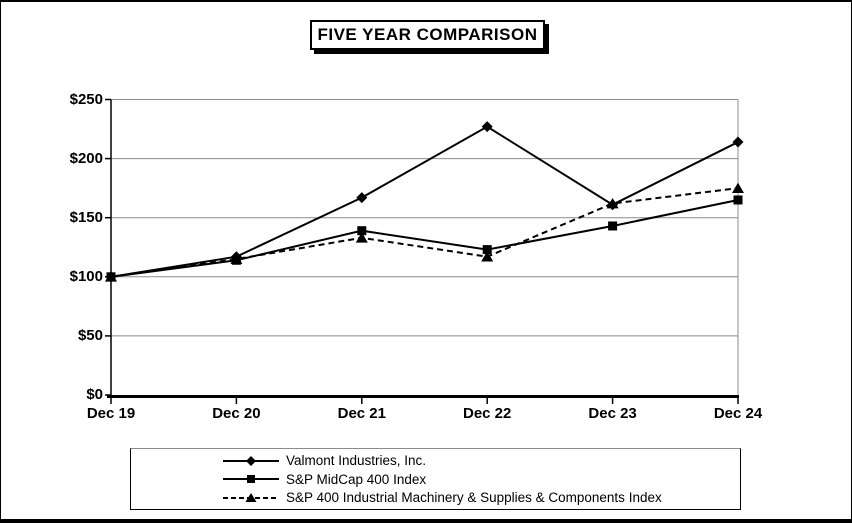 The height and width of the screenshot is (523, 852). What do you see at coordinates (361, 413) in the screenshot?
I see `x-tick-label: Dec 21` at bounding box center [361, 413].